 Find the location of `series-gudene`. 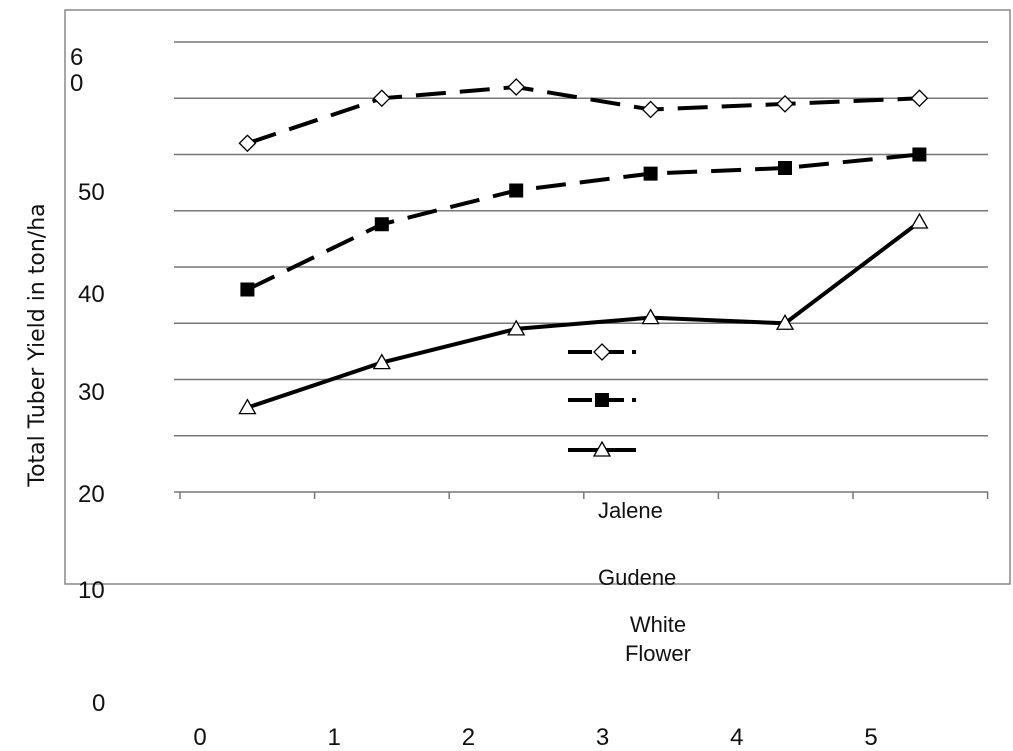

series-gudene is located at coordinates (583, 222).